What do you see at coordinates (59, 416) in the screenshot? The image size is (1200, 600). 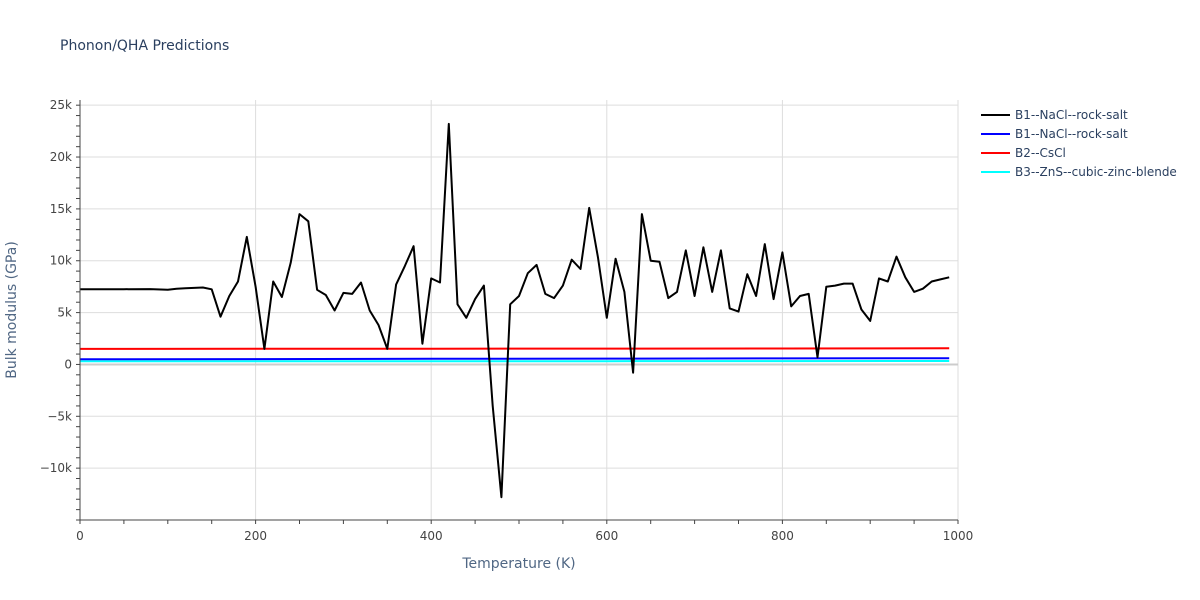 I see `y-tick-label: −5k` at bounding box center [59, 416].